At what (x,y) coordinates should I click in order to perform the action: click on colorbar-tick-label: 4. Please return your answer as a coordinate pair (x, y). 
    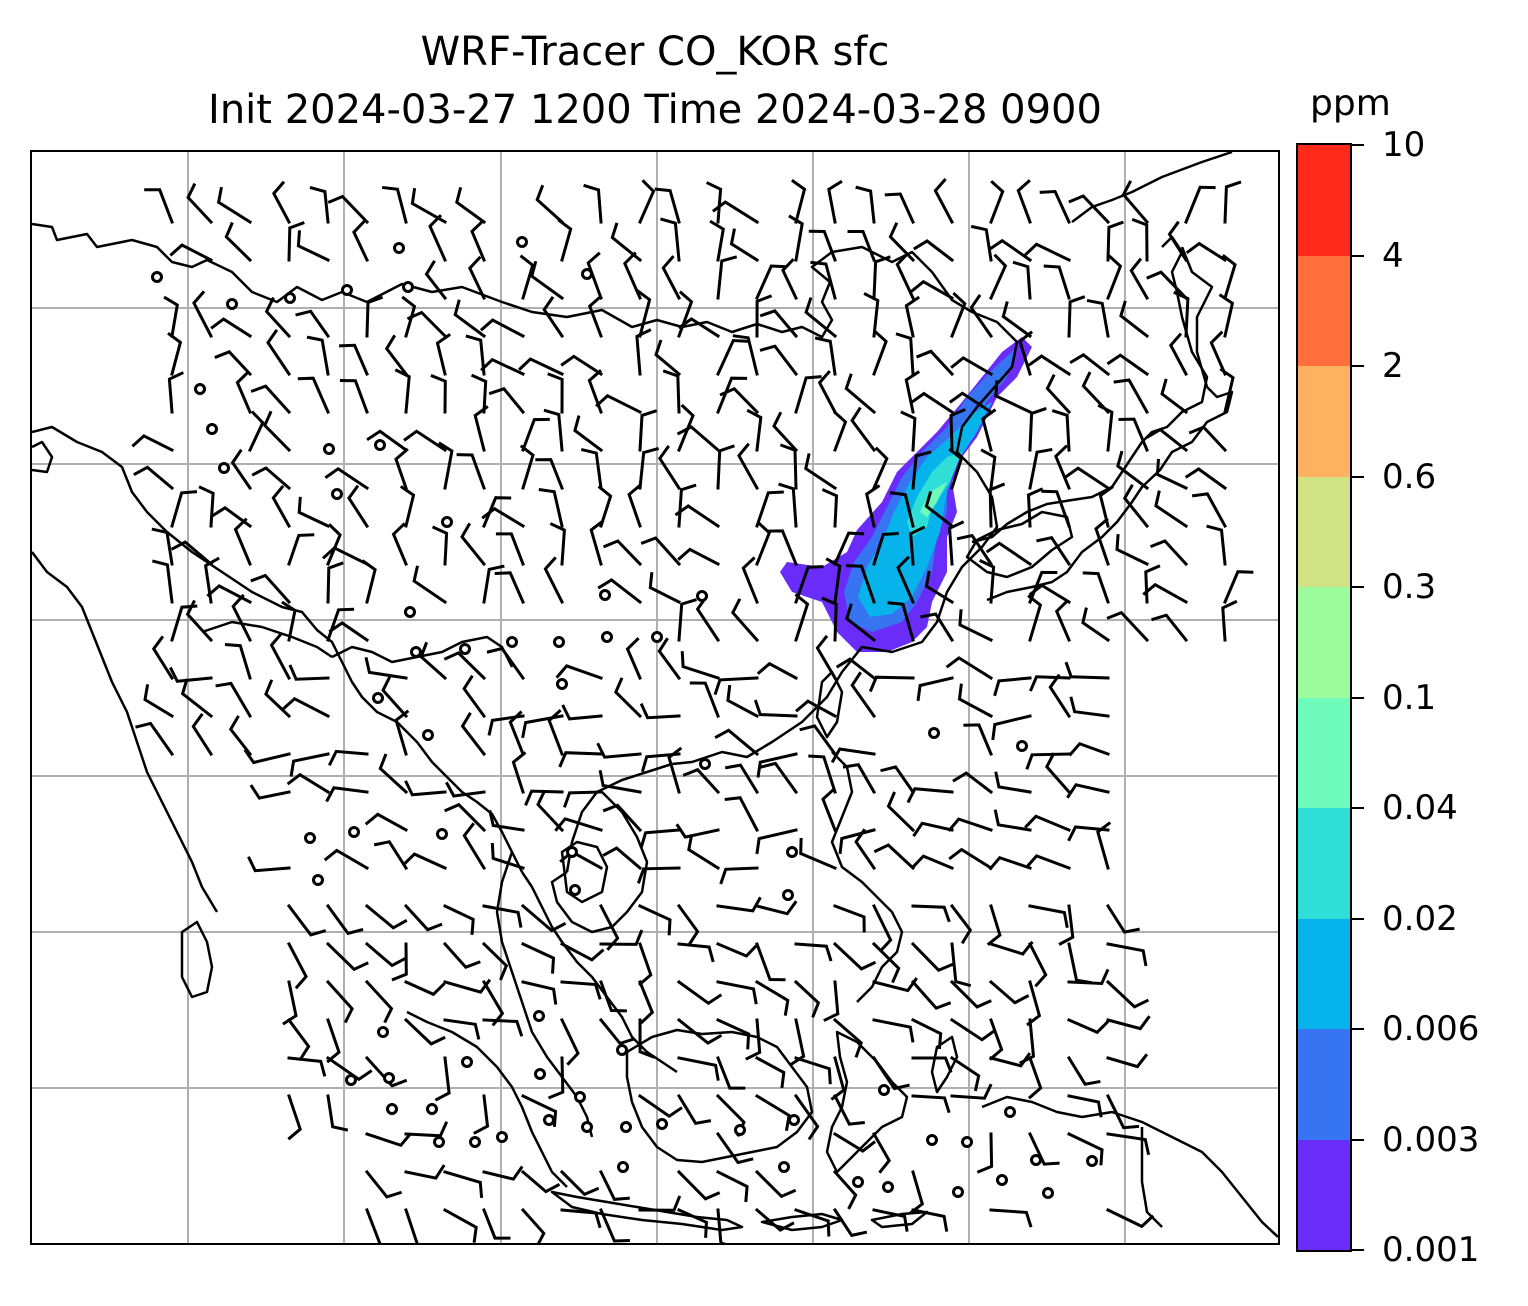
    Looking at the image, I should click on (1393, 255).